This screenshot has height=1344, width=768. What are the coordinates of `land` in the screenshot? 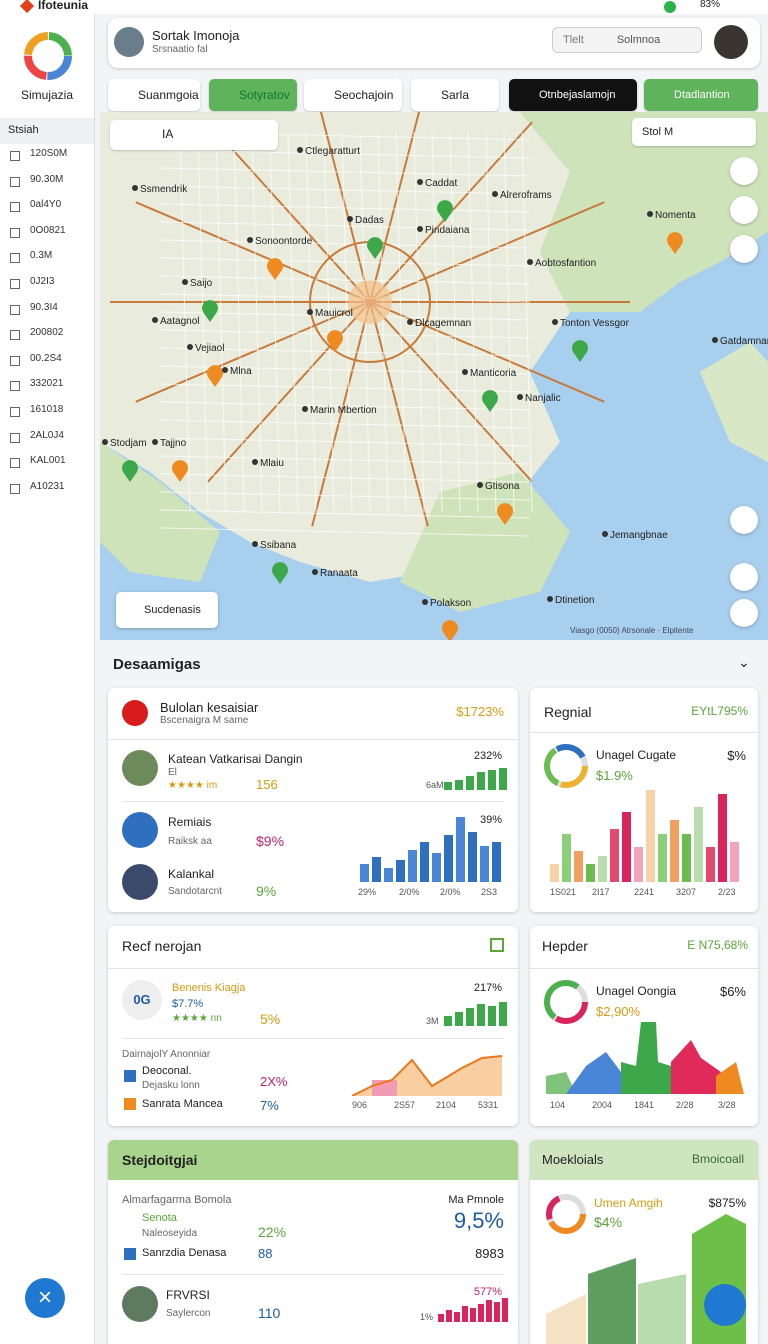 It's located at (734, 402).